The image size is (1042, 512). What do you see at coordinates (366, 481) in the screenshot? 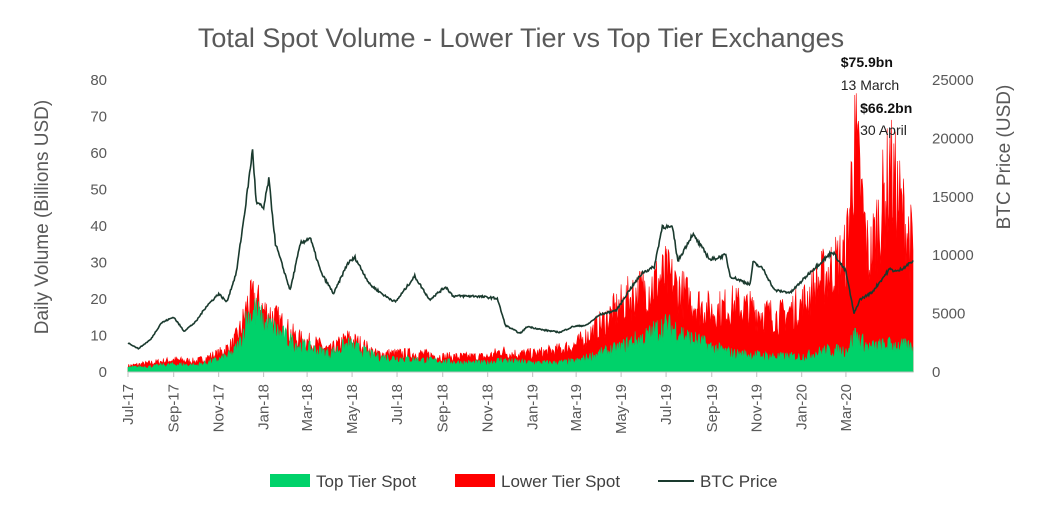
I see `legend-label: Top Tier Spot` at bounding box center [366, 481].